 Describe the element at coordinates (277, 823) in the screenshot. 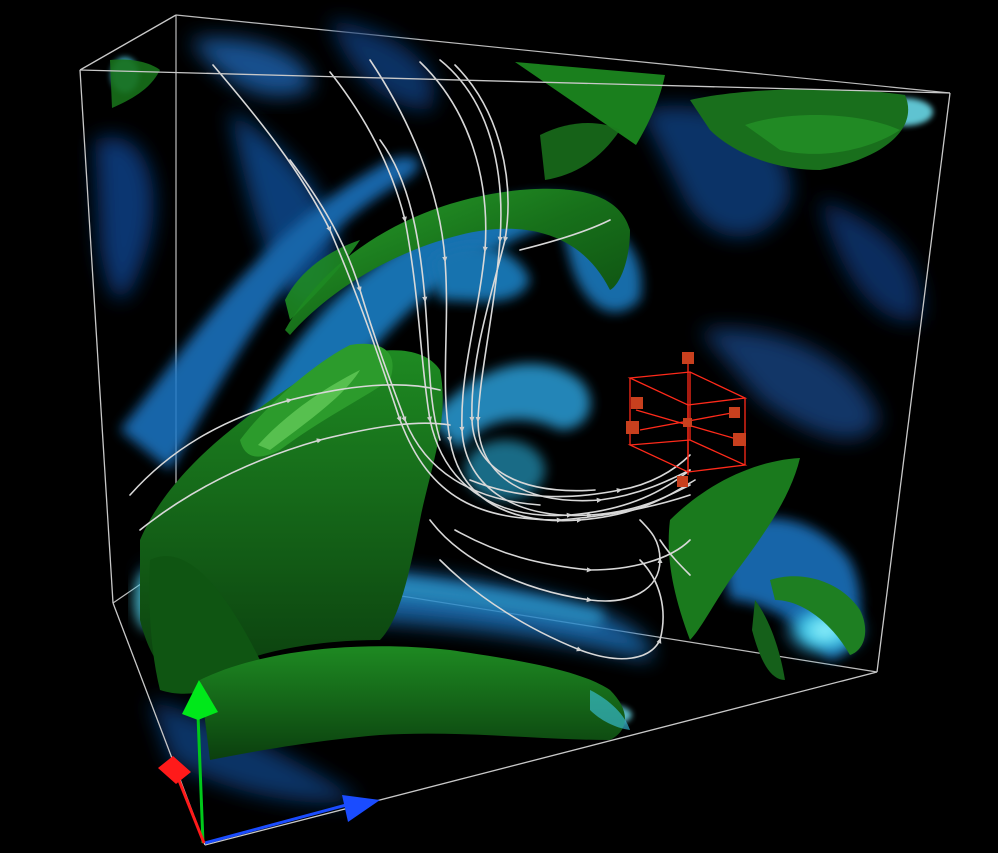

I see `x-axis-line` at that location.